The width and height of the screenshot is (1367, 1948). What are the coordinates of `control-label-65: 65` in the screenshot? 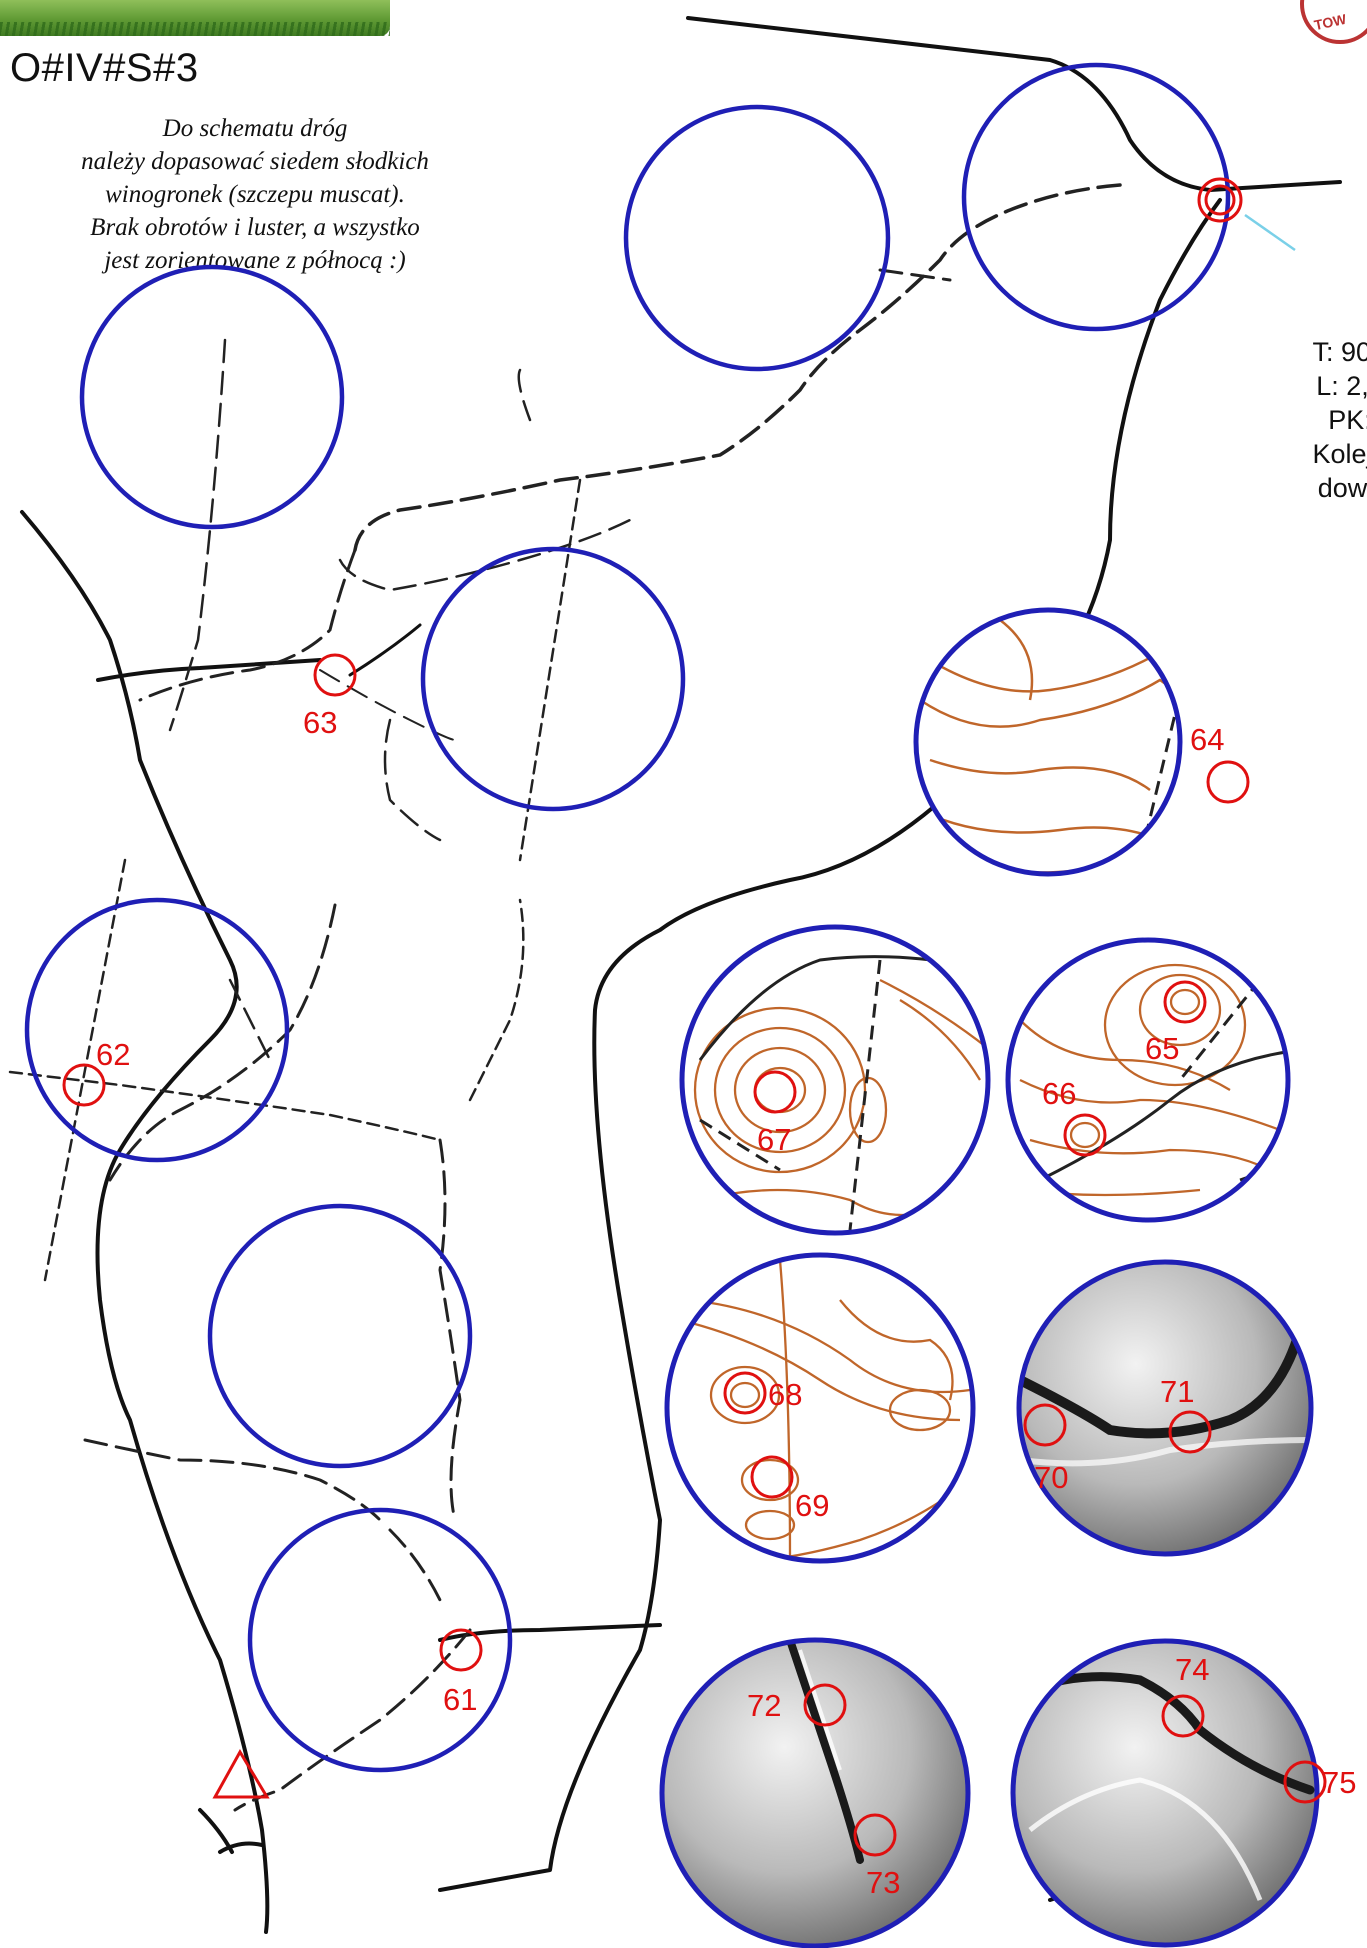 It's located at (1162, 1048).